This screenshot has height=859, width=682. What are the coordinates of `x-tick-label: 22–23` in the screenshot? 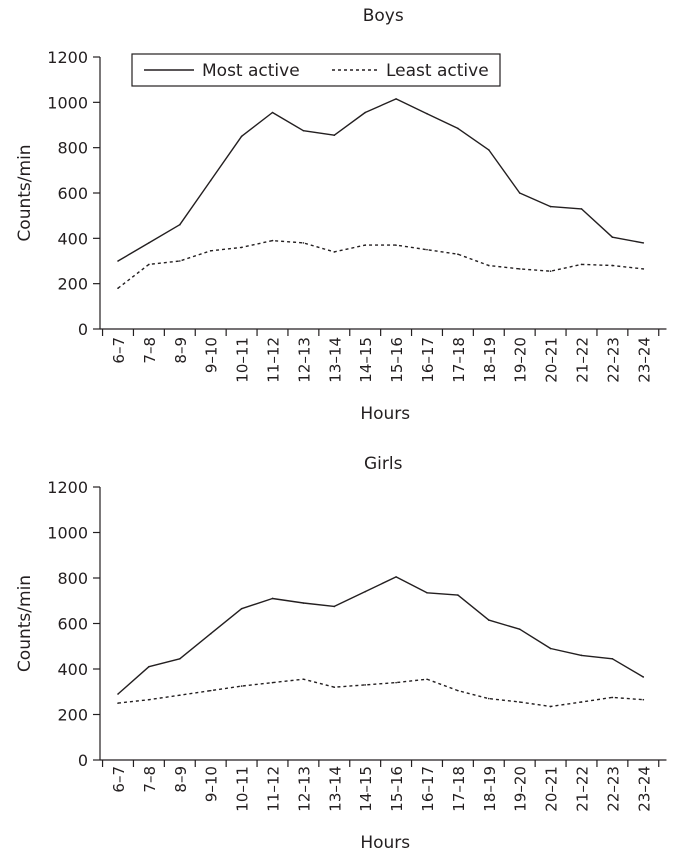 It's located at (613, 789).